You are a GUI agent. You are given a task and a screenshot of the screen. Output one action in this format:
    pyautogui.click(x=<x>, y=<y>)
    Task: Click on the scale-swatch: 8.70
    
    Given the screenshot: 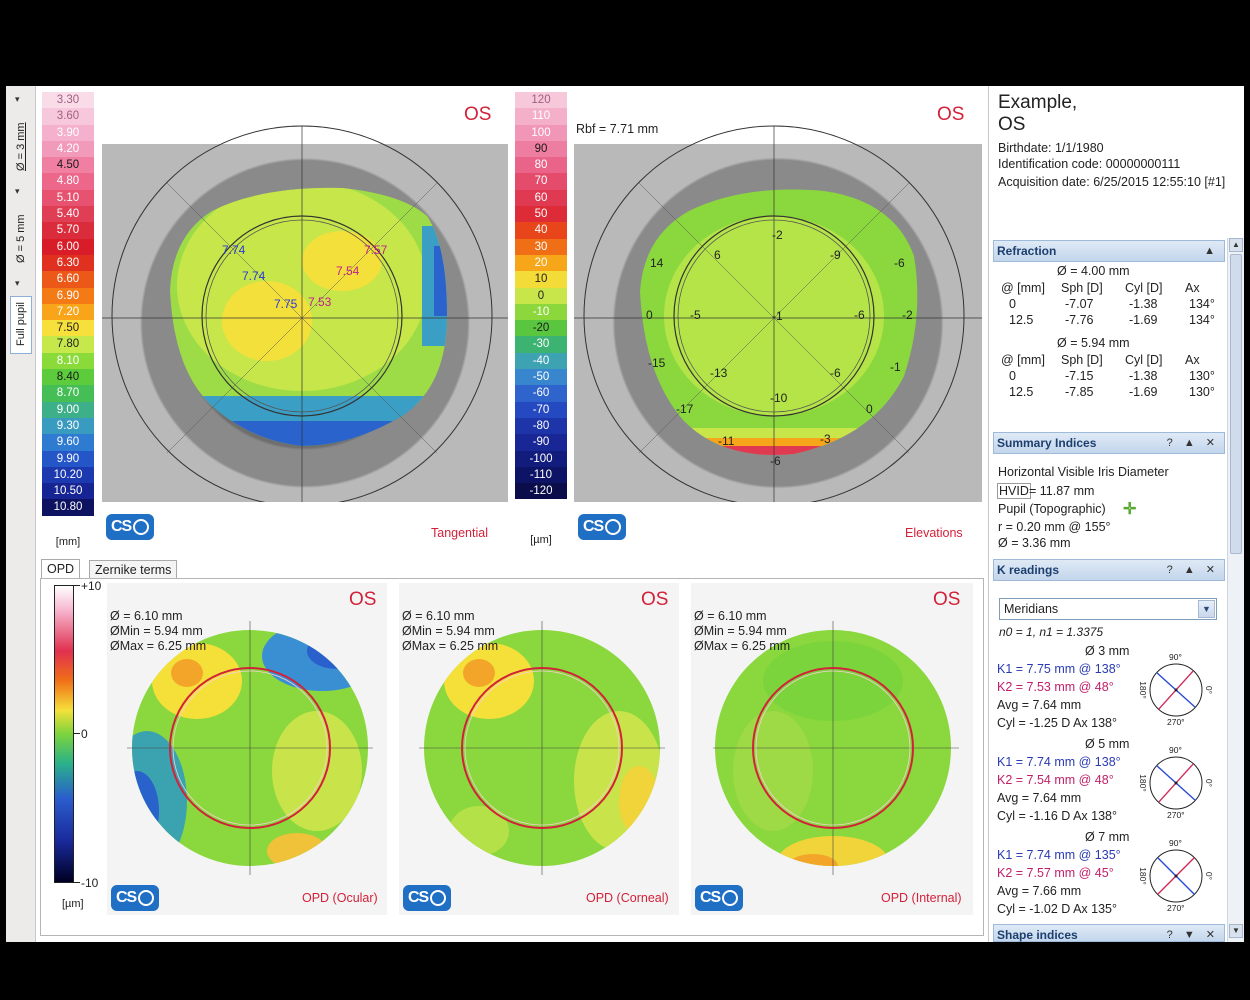 What is the action you would take?
    pyautogui.click(x=68, y=393)
    